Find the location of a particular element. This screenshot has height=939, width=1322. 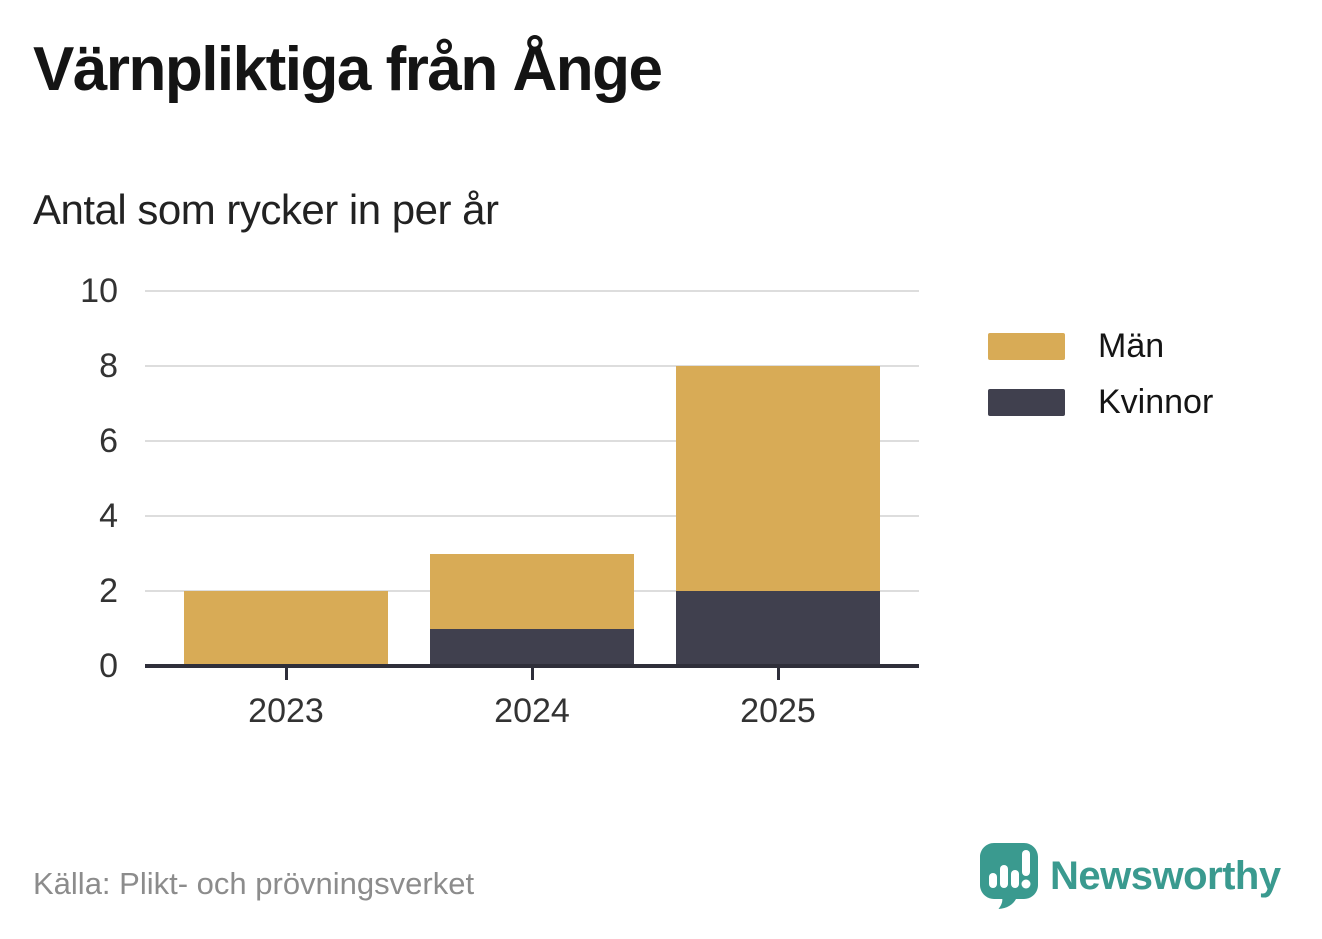

legend-label: Kvinnor is located at coordinates (1156, 402).